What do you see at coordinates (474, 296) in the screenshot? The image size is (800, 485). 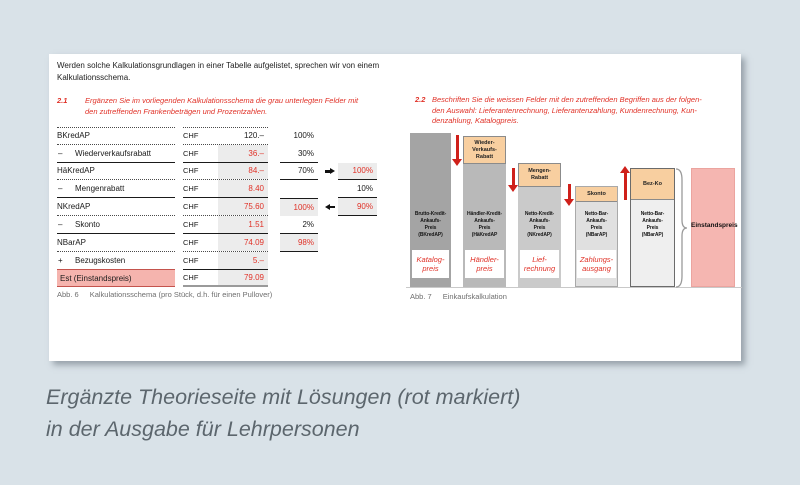 I see `figure-7-text: Einkaufskalkulation` at bounding box center [474, 296].